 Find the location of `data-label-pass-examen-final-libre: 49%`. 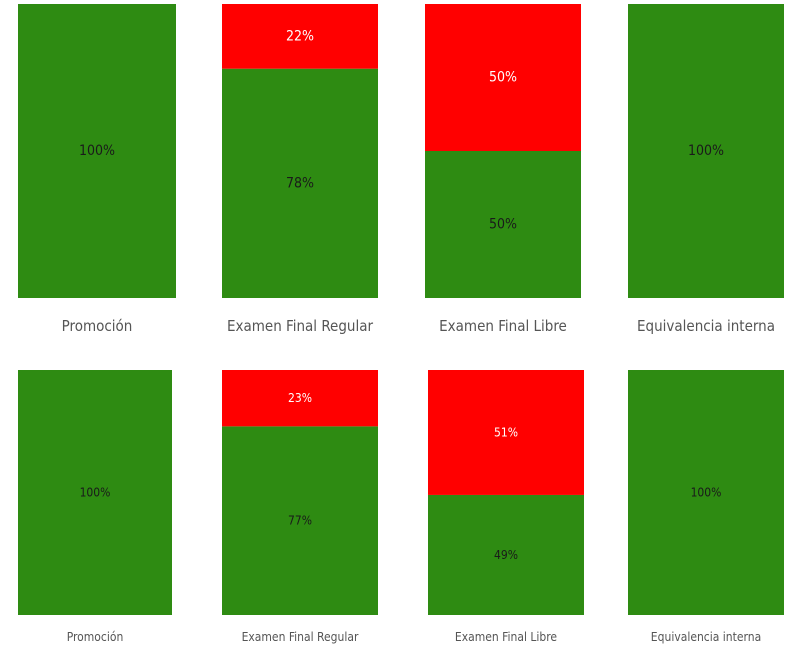

data-label-pass-examen-final-libre: 49% is located at coordinates (506, 555).